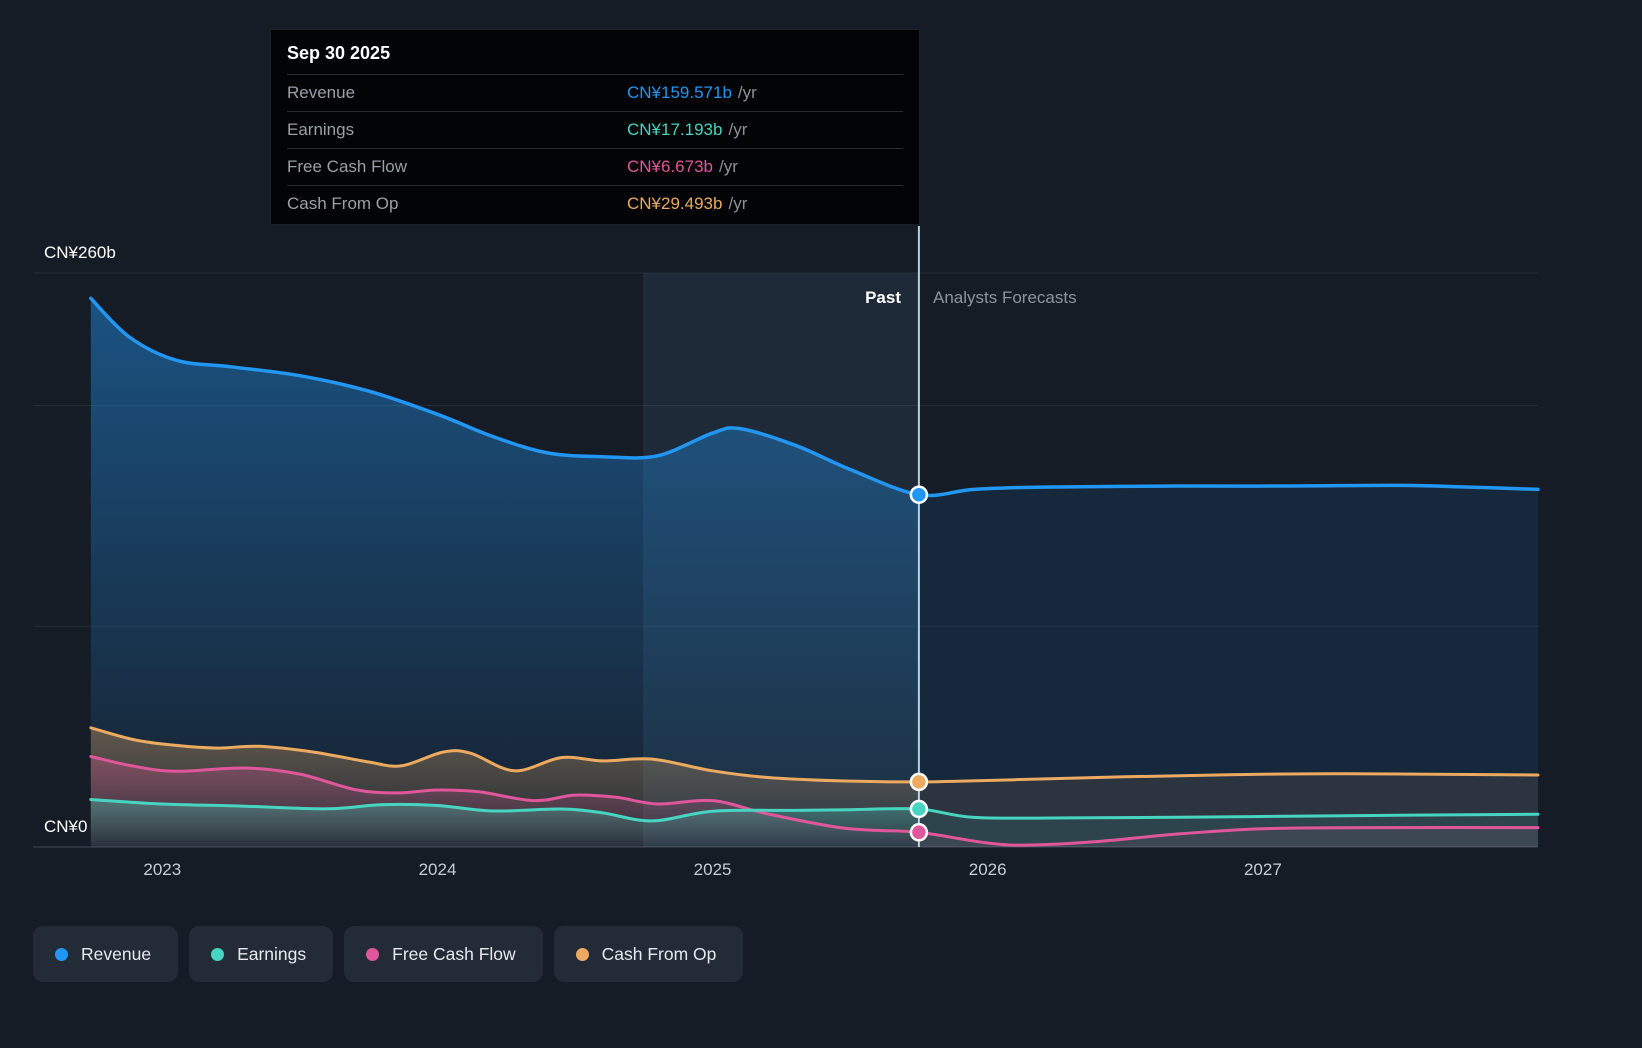 This screenshot has width=1642, height=1048. I want to click on tooltip-label: Earnings, so click(321, 129).